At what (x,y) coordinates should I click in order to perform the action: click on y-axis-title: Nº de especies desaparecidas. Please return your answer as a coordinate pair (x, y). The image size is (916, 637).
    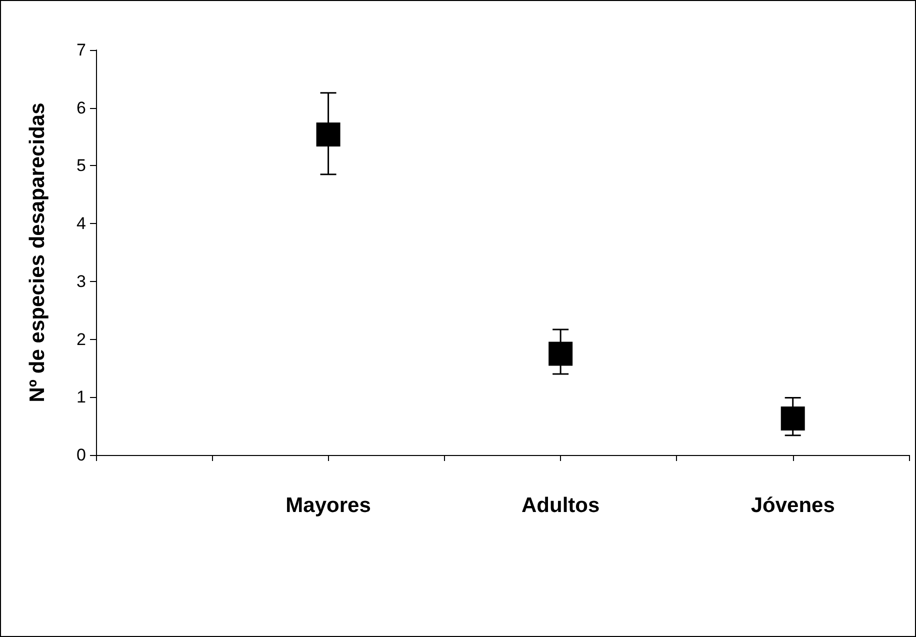
    Looking at the image, I should click on (37, 252).